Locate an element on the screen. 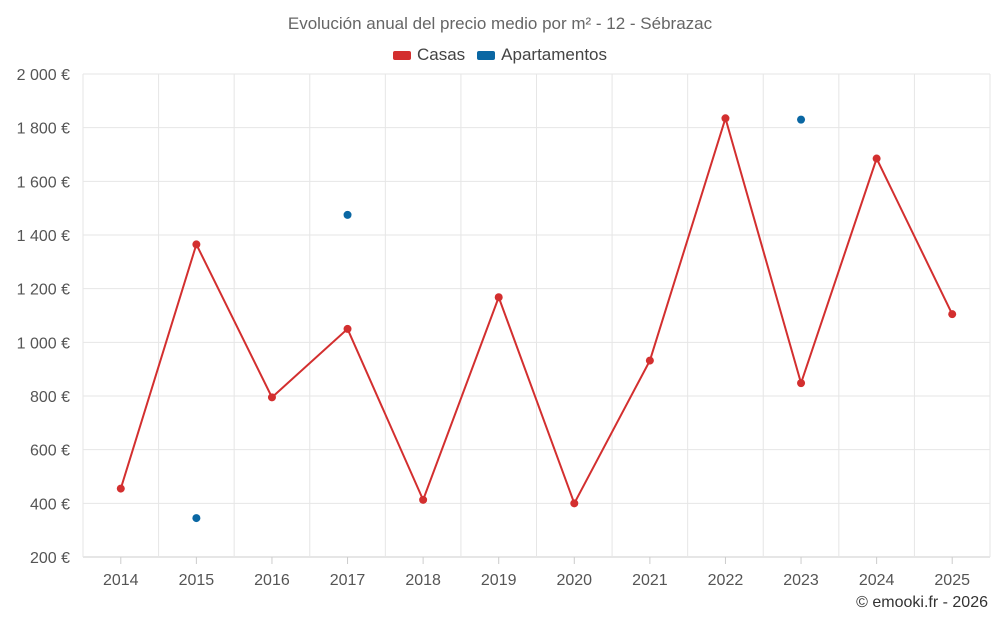 The width and height of the screenshot is (1000, 625). x-tick-label: 2022 is located at coordinates (726, 580).